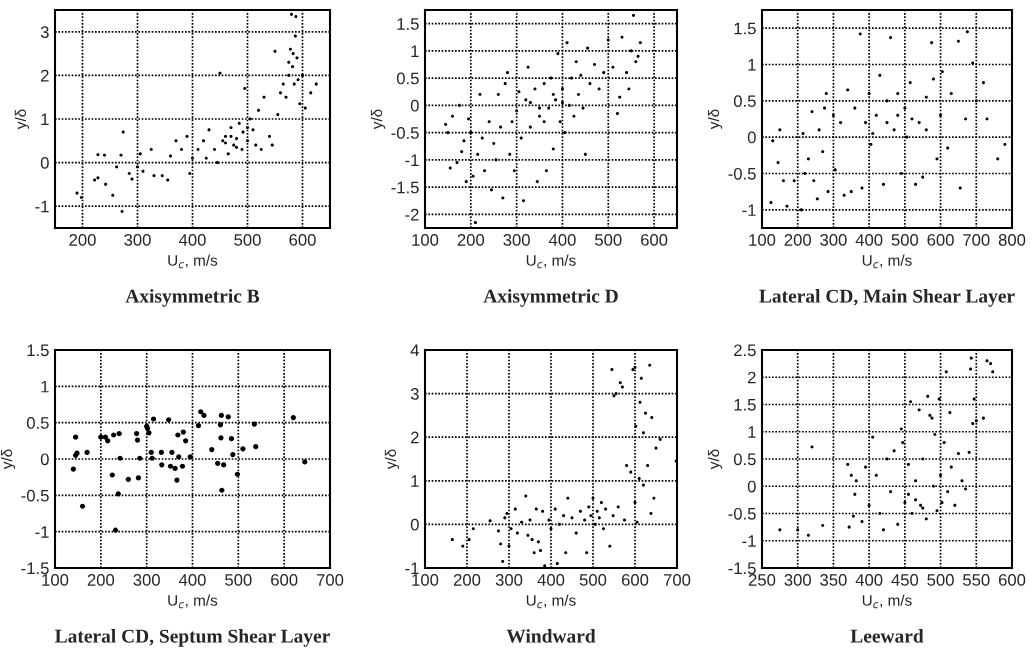 This screenshot has height=665, width=1034. Describe the element at coordinates (550, 298) in the screenshot. I see `text: Axisymmetric D` at that location.